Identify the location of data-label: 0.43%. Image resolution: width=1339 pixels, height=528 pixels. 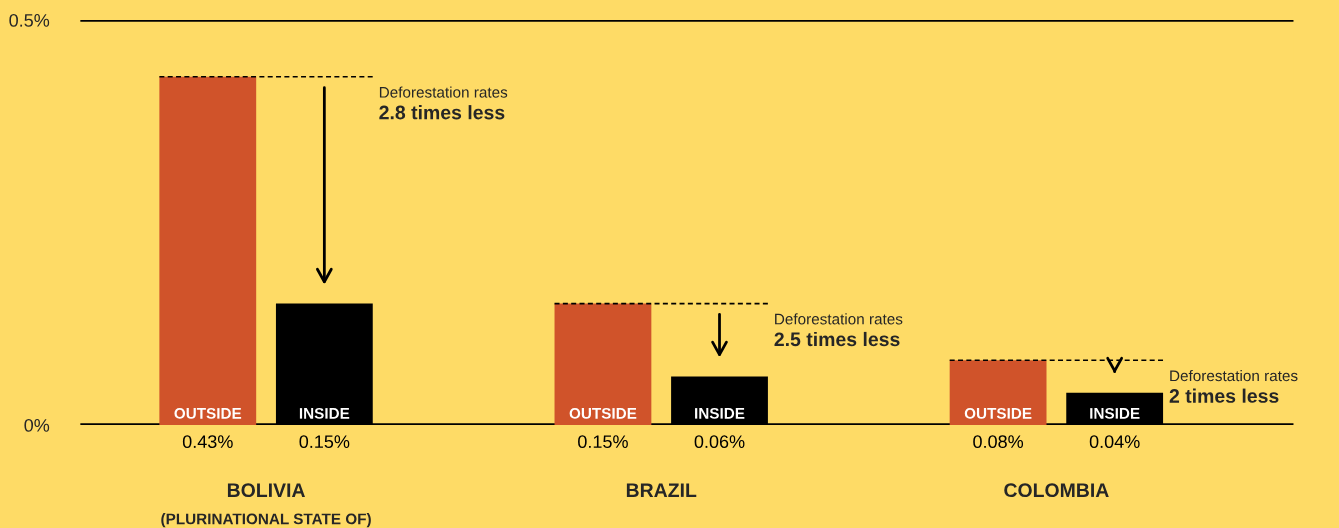
(207, 442).